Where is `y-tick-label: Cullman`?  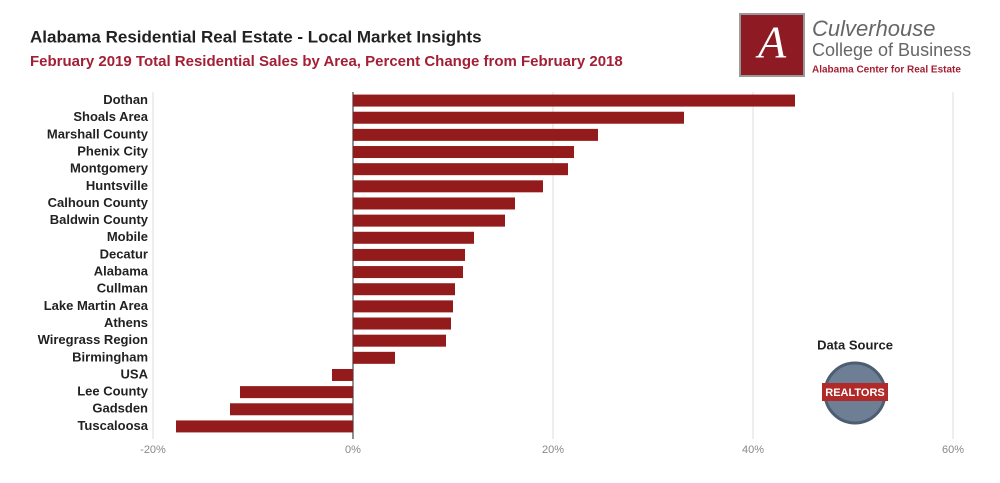 y-tick-label: Cullman is located at coordinates (122, 288).